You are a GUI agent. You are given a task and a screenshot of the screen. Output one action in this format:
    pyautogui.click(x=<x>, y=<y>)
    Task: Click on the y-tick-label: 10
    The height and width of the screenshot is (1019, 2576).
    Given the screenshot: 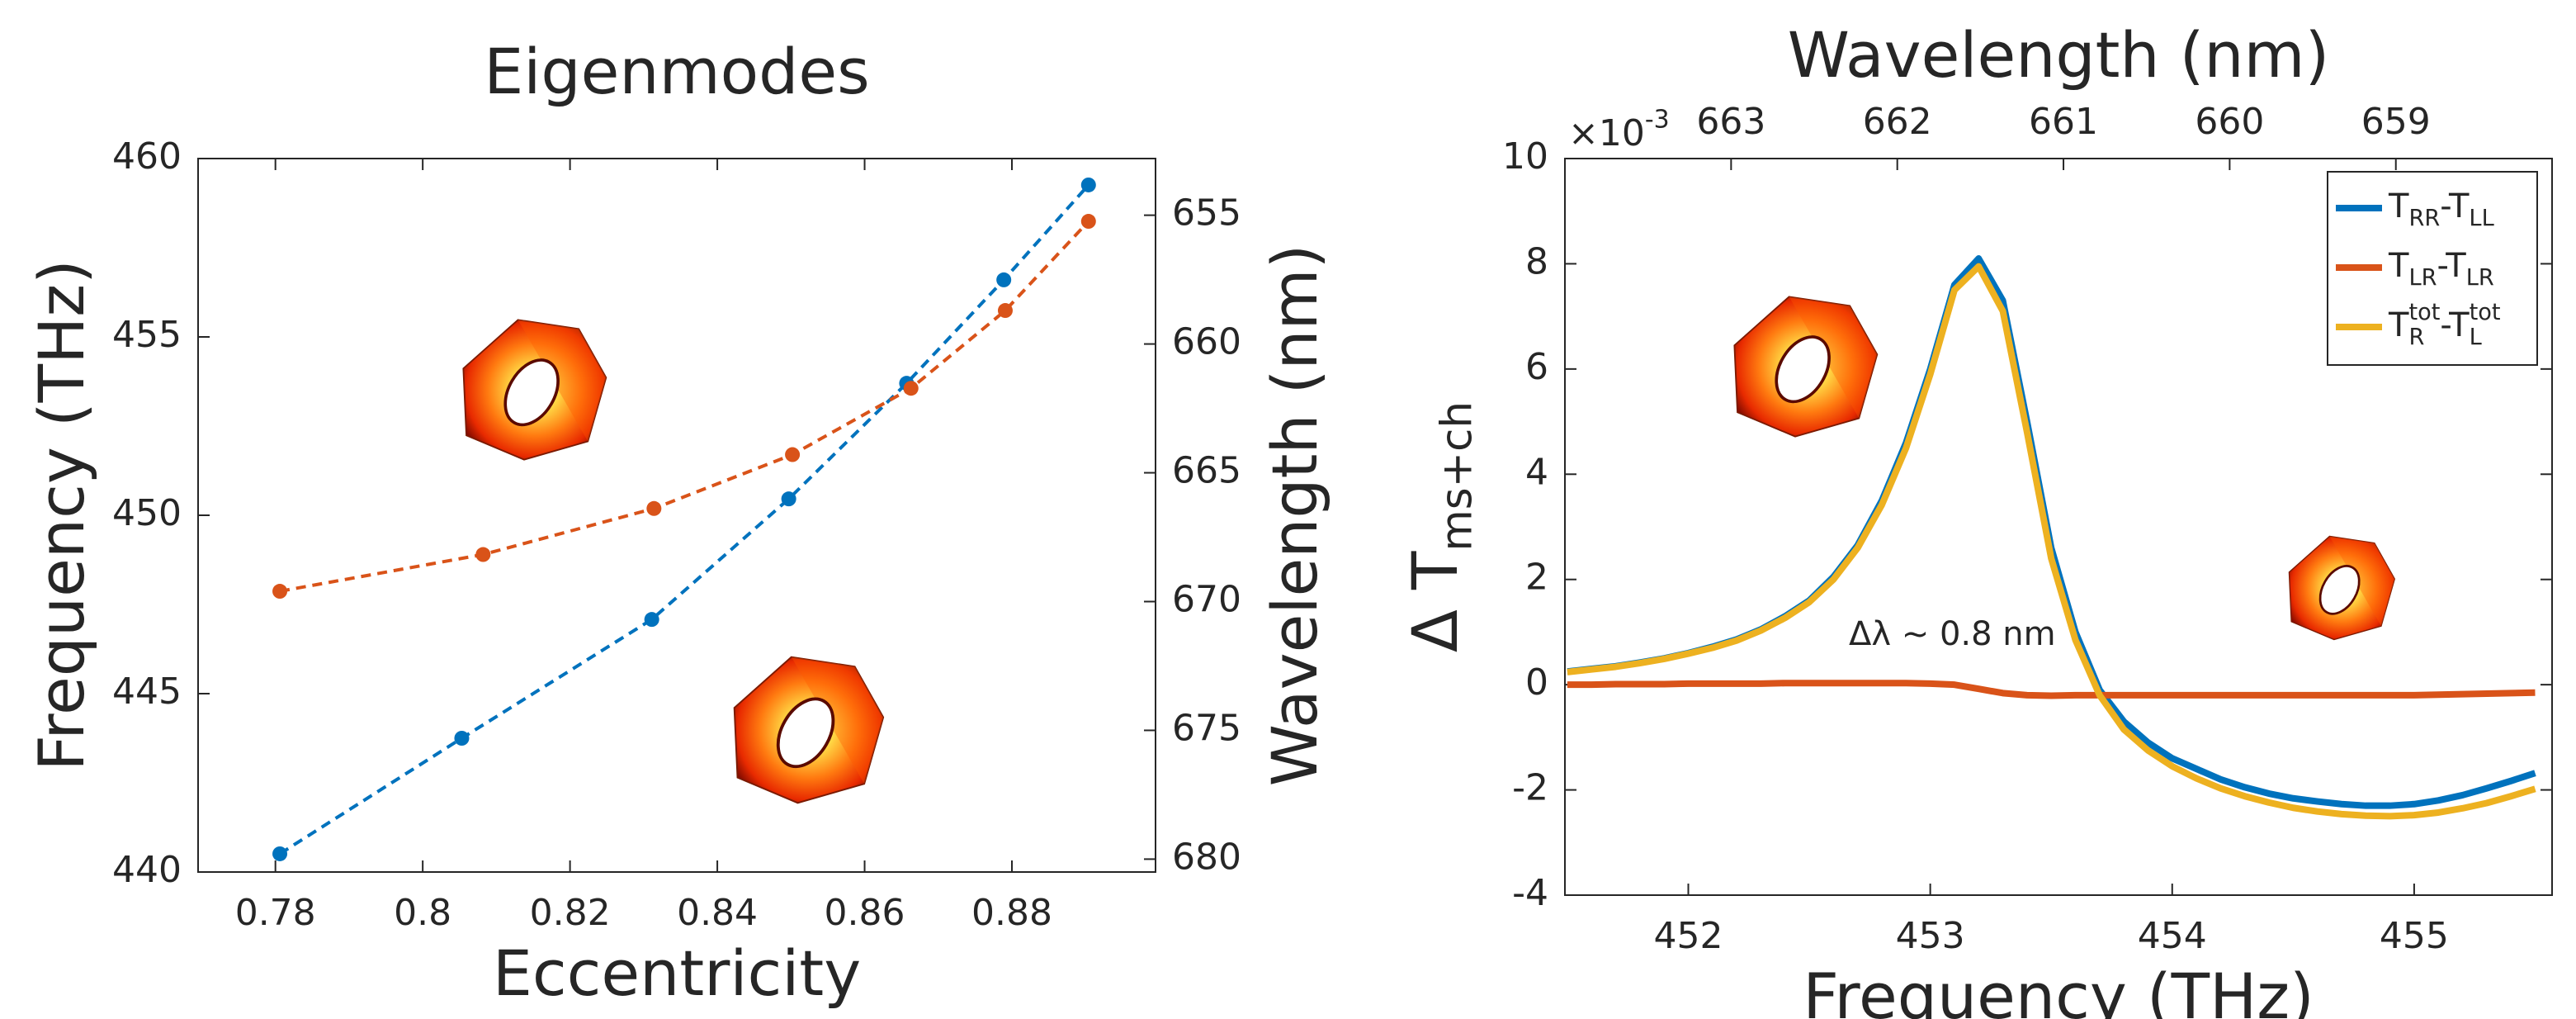 What is the action you would take?
    pyautogui.click(x=1525, y=156)
    